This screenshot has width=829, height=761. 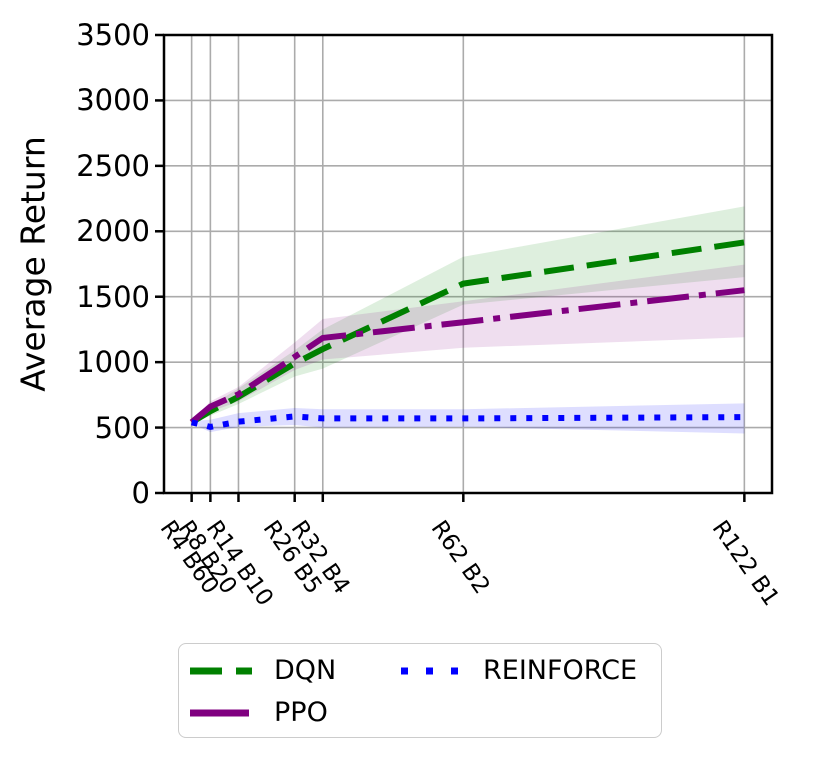 I want to click on ppo-line, so click(x=467, y=356).